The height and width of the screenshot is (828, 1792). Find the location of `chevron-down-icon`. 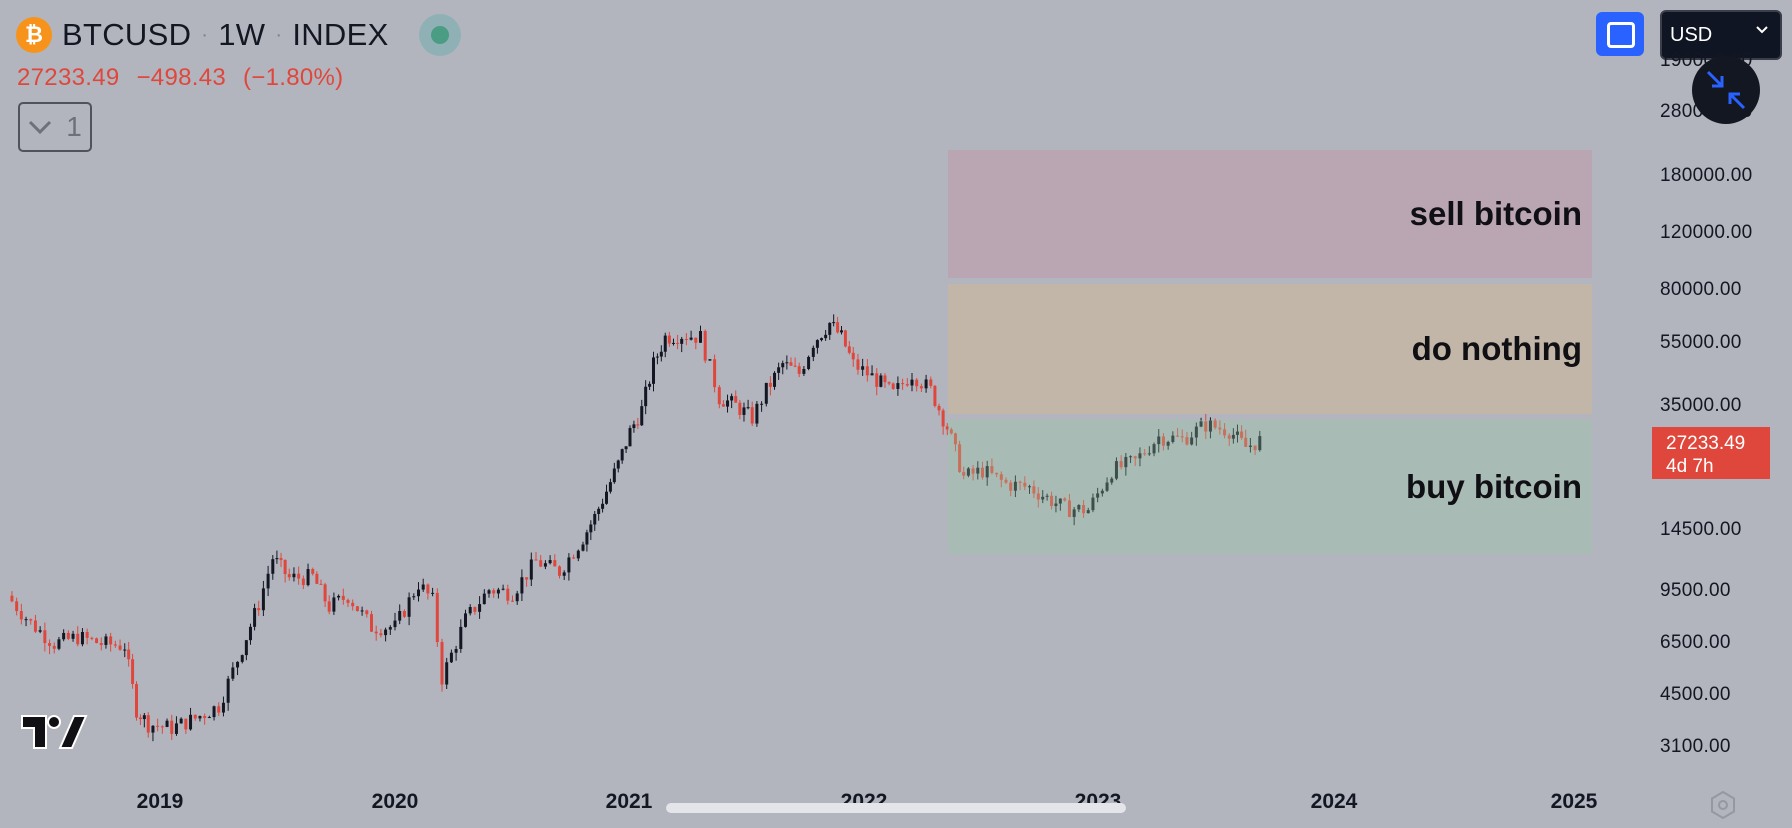

chevron-down-icon is located at coordinates (1762, 30).